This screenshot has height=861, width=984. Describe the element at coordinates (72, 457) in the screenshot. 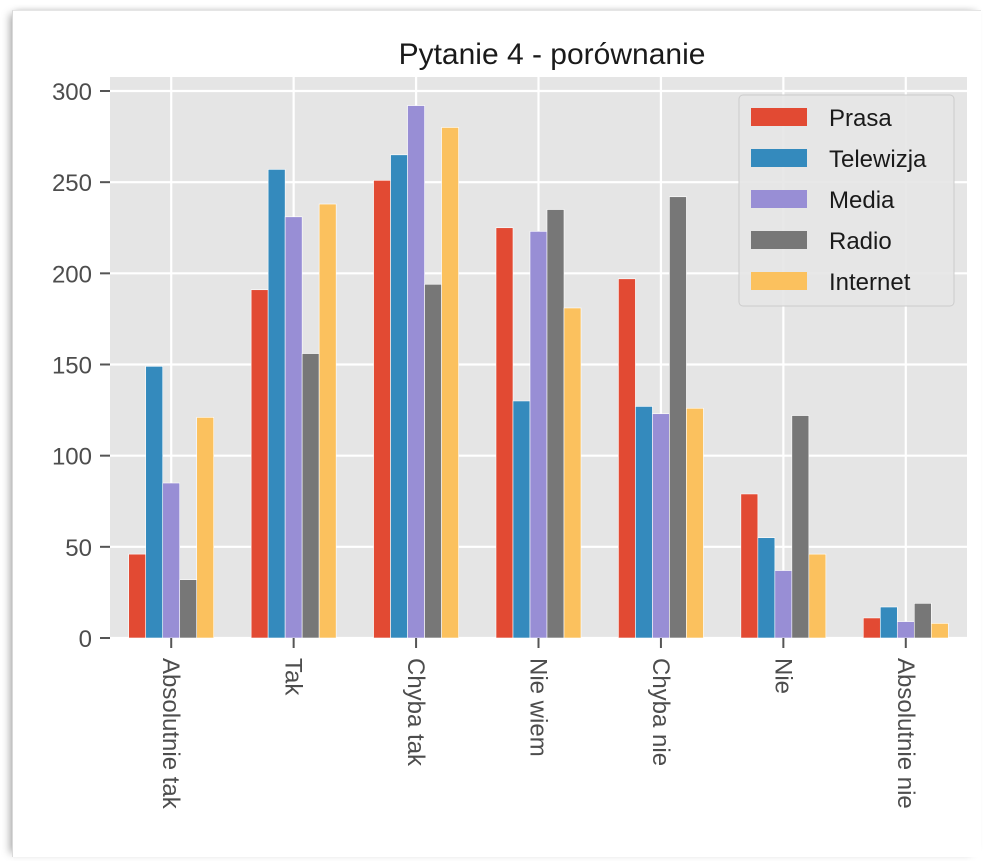

I see `y-tick-label: 100` at that location.